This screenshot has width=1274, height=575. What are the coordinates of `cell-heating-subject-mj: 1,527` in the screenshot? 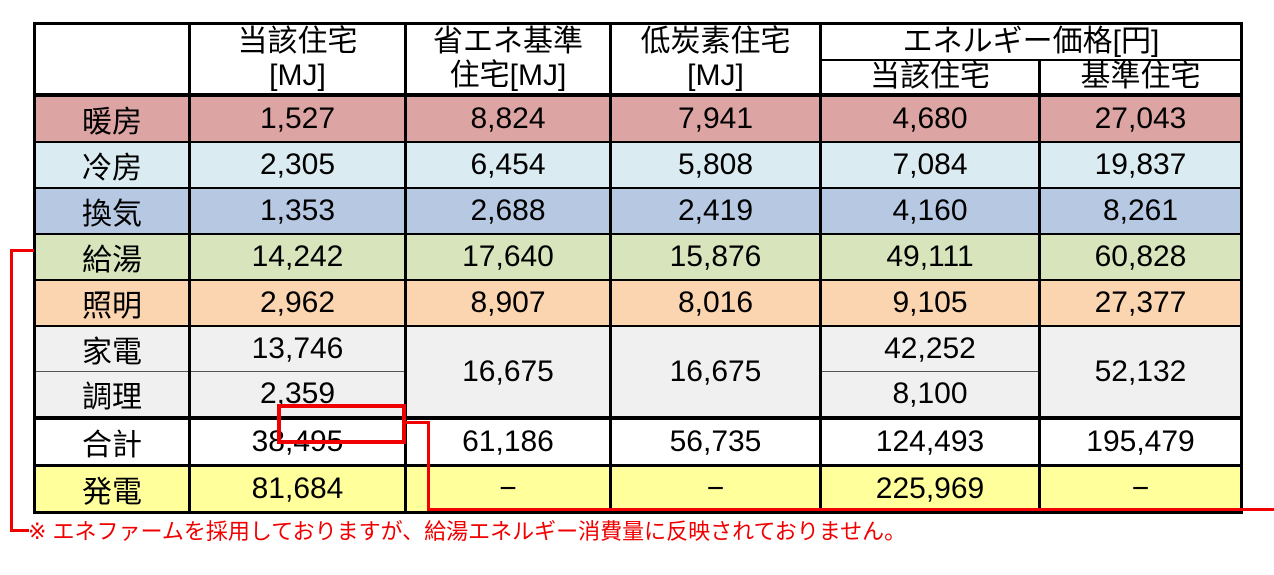 It's located at (297, 118).